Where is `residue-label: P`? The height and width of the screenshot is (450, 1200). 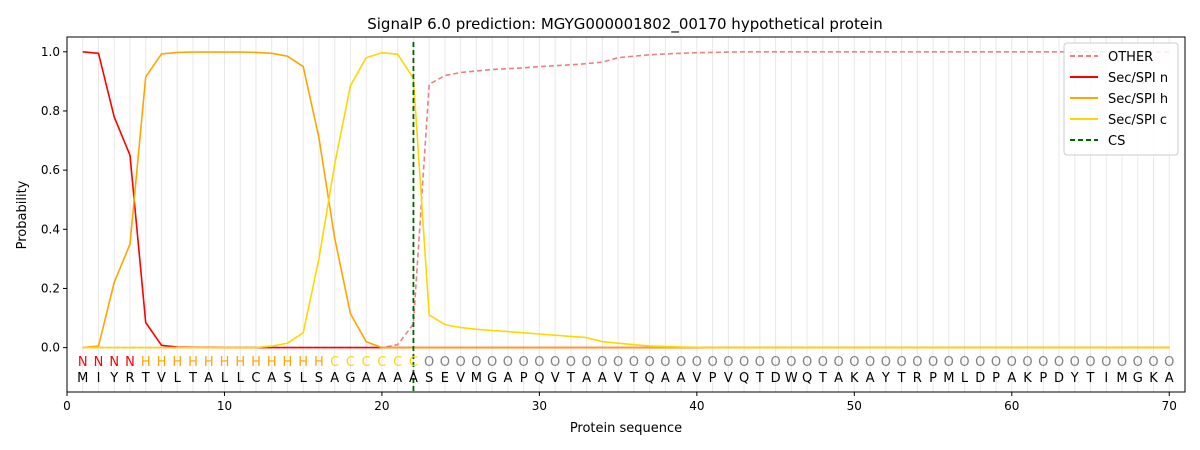 residue-label: P is located at coordinates (713, 378).